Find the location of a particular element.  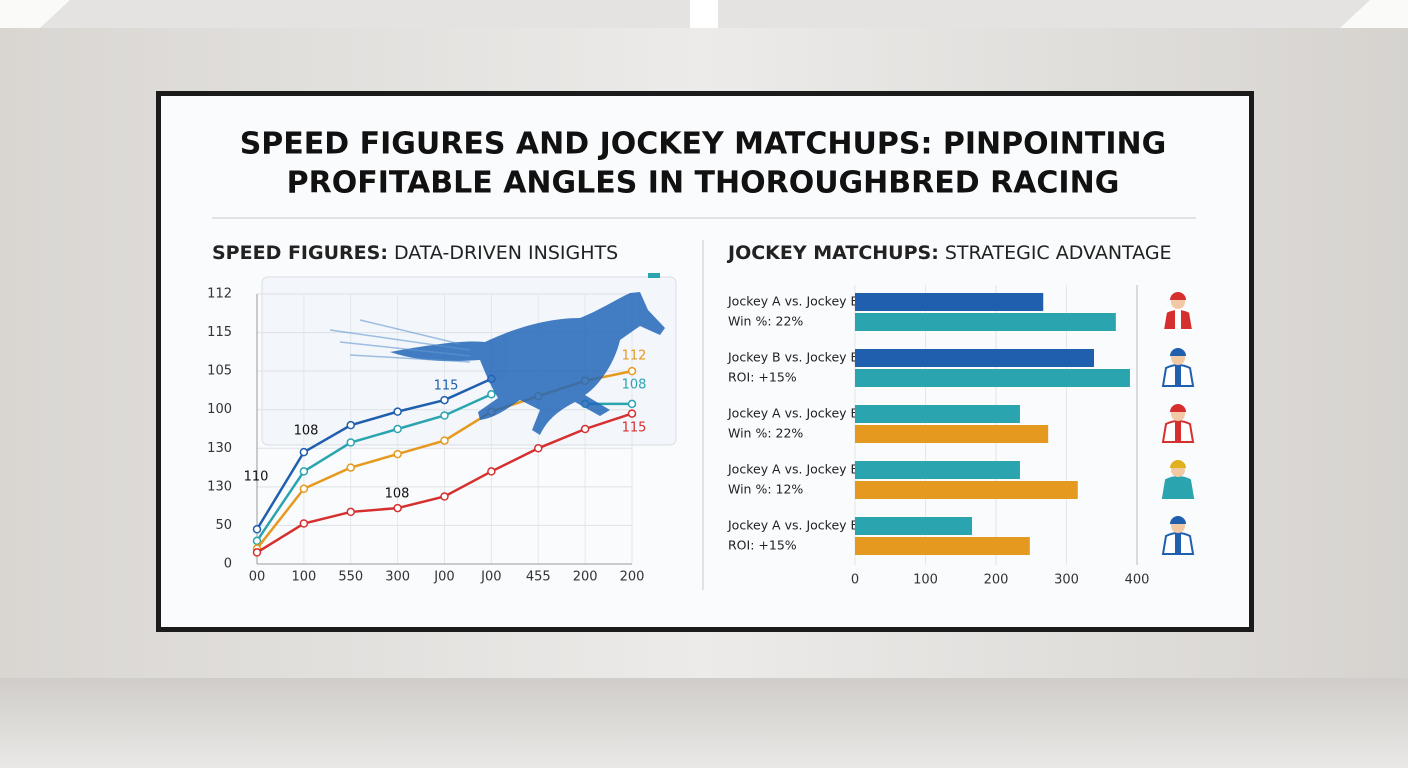

jockey-icons is located at coordinates (1178, 423).